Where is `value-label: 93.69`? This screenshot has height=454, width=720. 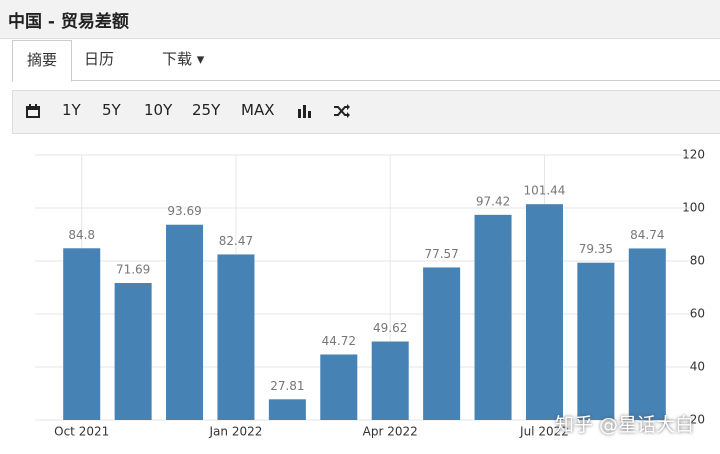 value-label: 93.69 is located at coordinates (184, 211).